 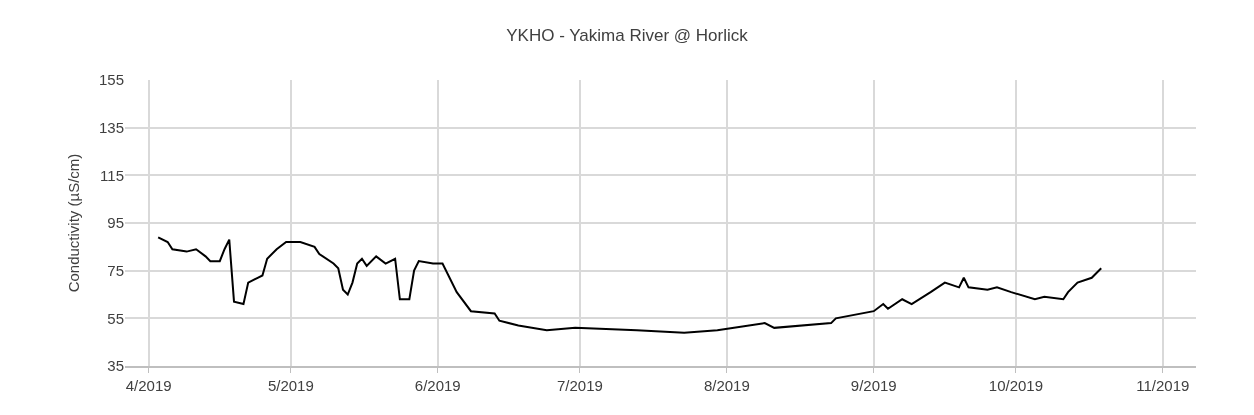 What do you see at coordinates (111, 127) in the screenshot?
I see `y-tick-label: 135` at bounding box center [111, 127].